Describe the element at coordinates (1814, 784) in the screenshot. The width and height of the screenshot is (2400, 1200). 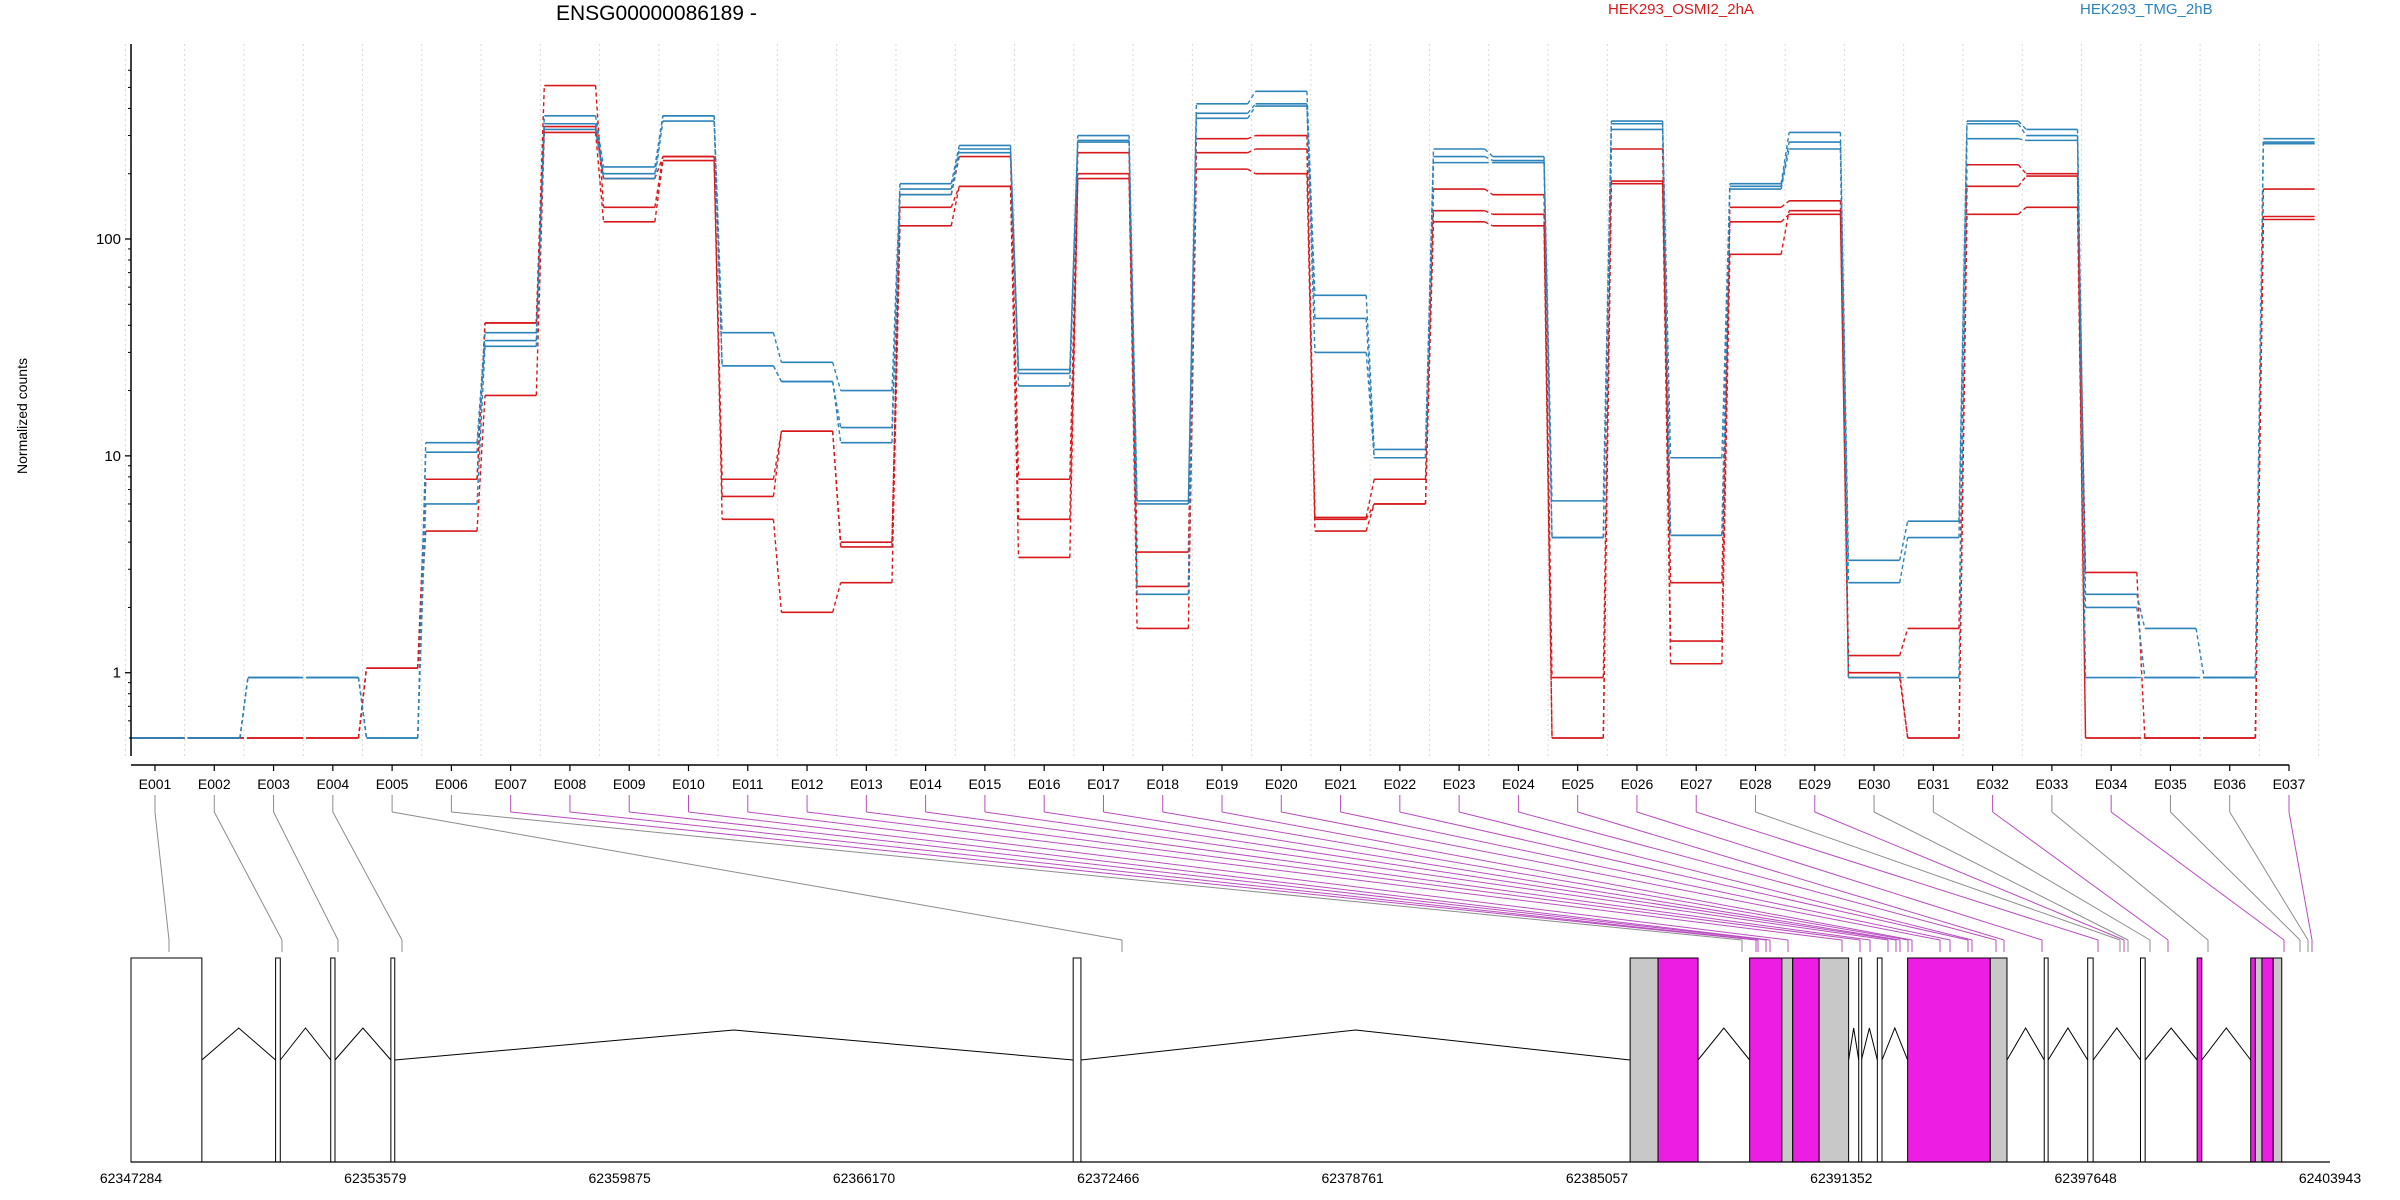
I see `x-tick-label-e029: E029` at that location.